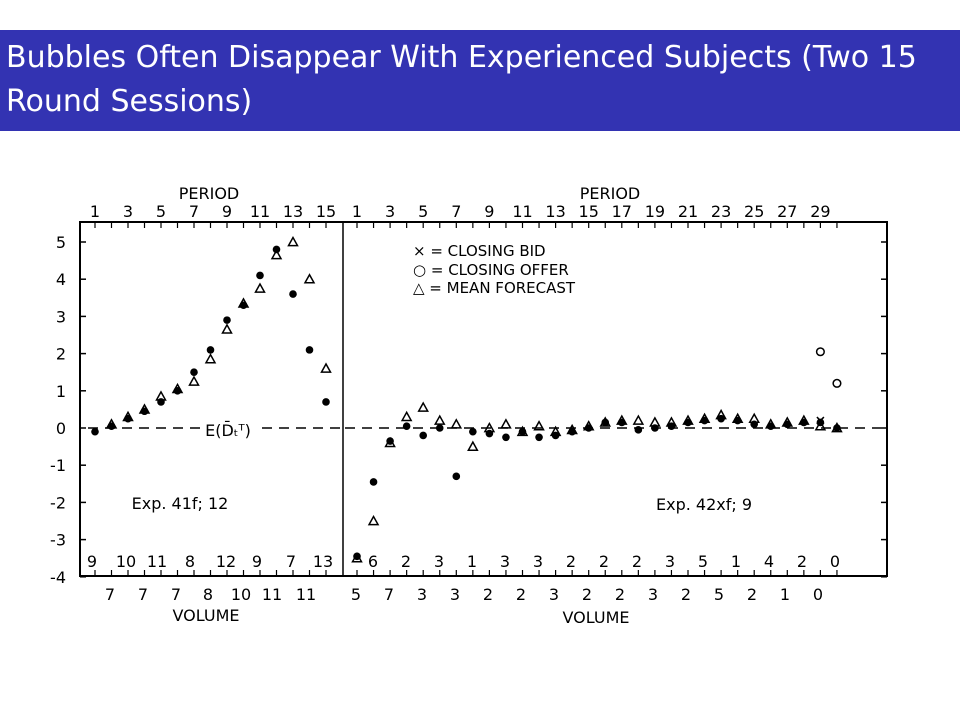 The image size is (960, 720). What do you see at coordinates (293, 211) in the screenshot?
I see `left-period-tick-label: 13` at bounding box center [293, 211].